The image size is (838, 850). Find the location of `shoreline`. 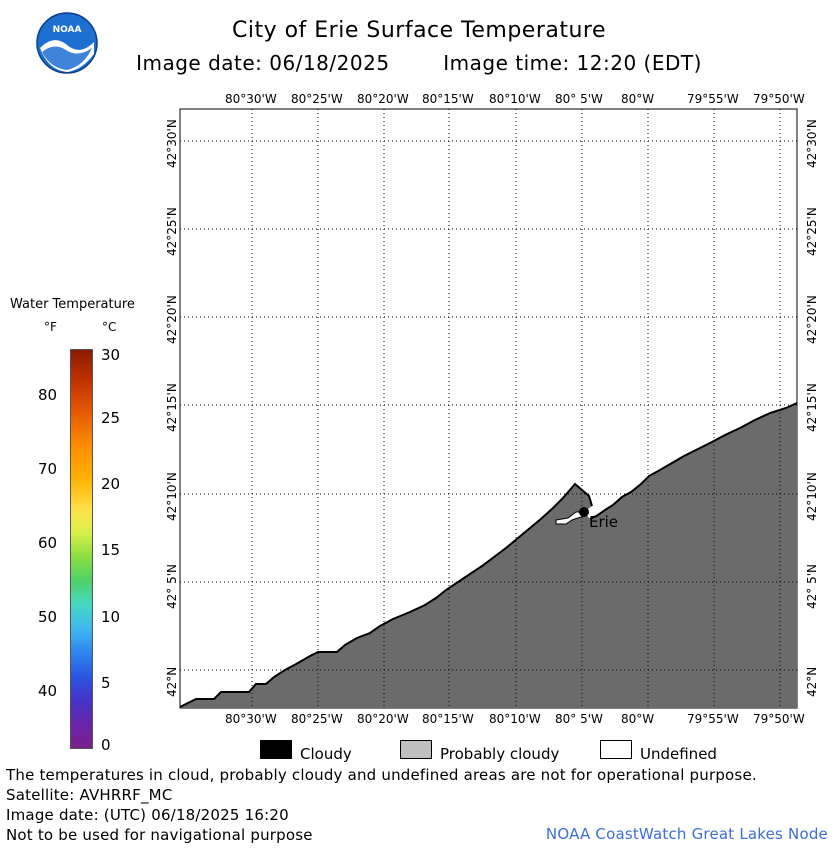

shoreline is located at coordinates (386, 595).